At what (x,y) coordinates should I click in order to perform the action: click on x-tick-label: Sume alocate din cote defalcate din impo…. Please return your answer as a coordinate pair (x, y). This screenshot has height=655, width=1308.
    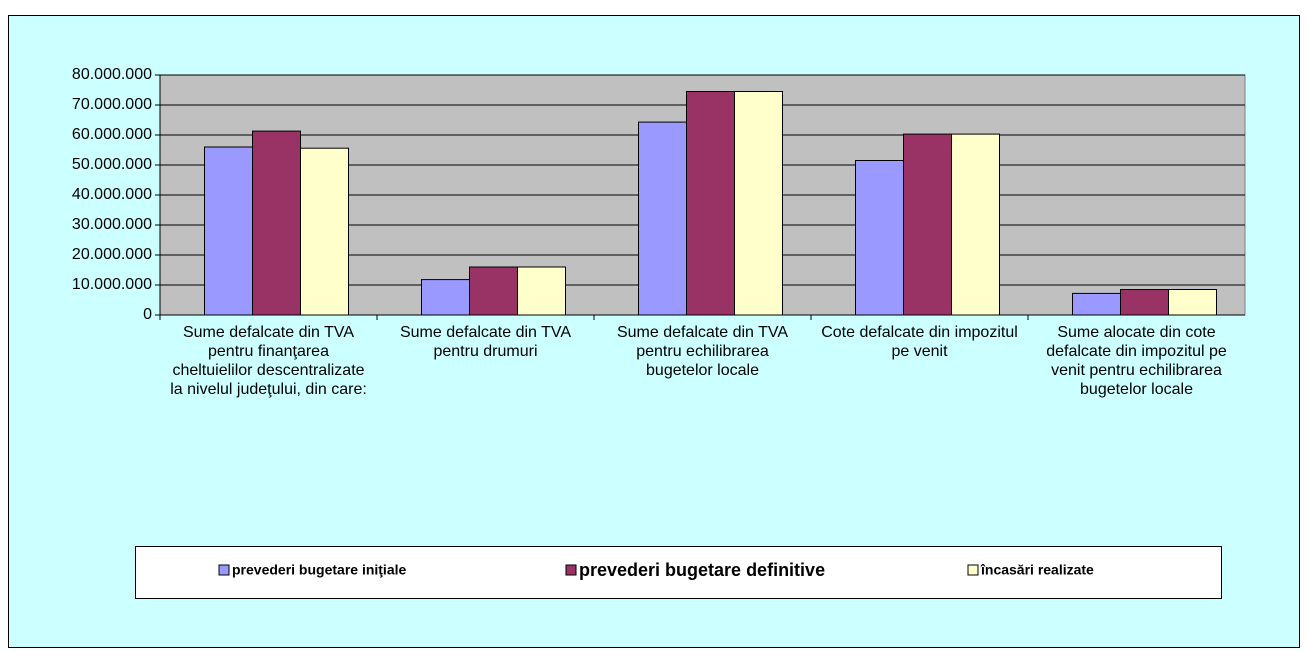
    Looking at the image, I should click on (1136, 361).